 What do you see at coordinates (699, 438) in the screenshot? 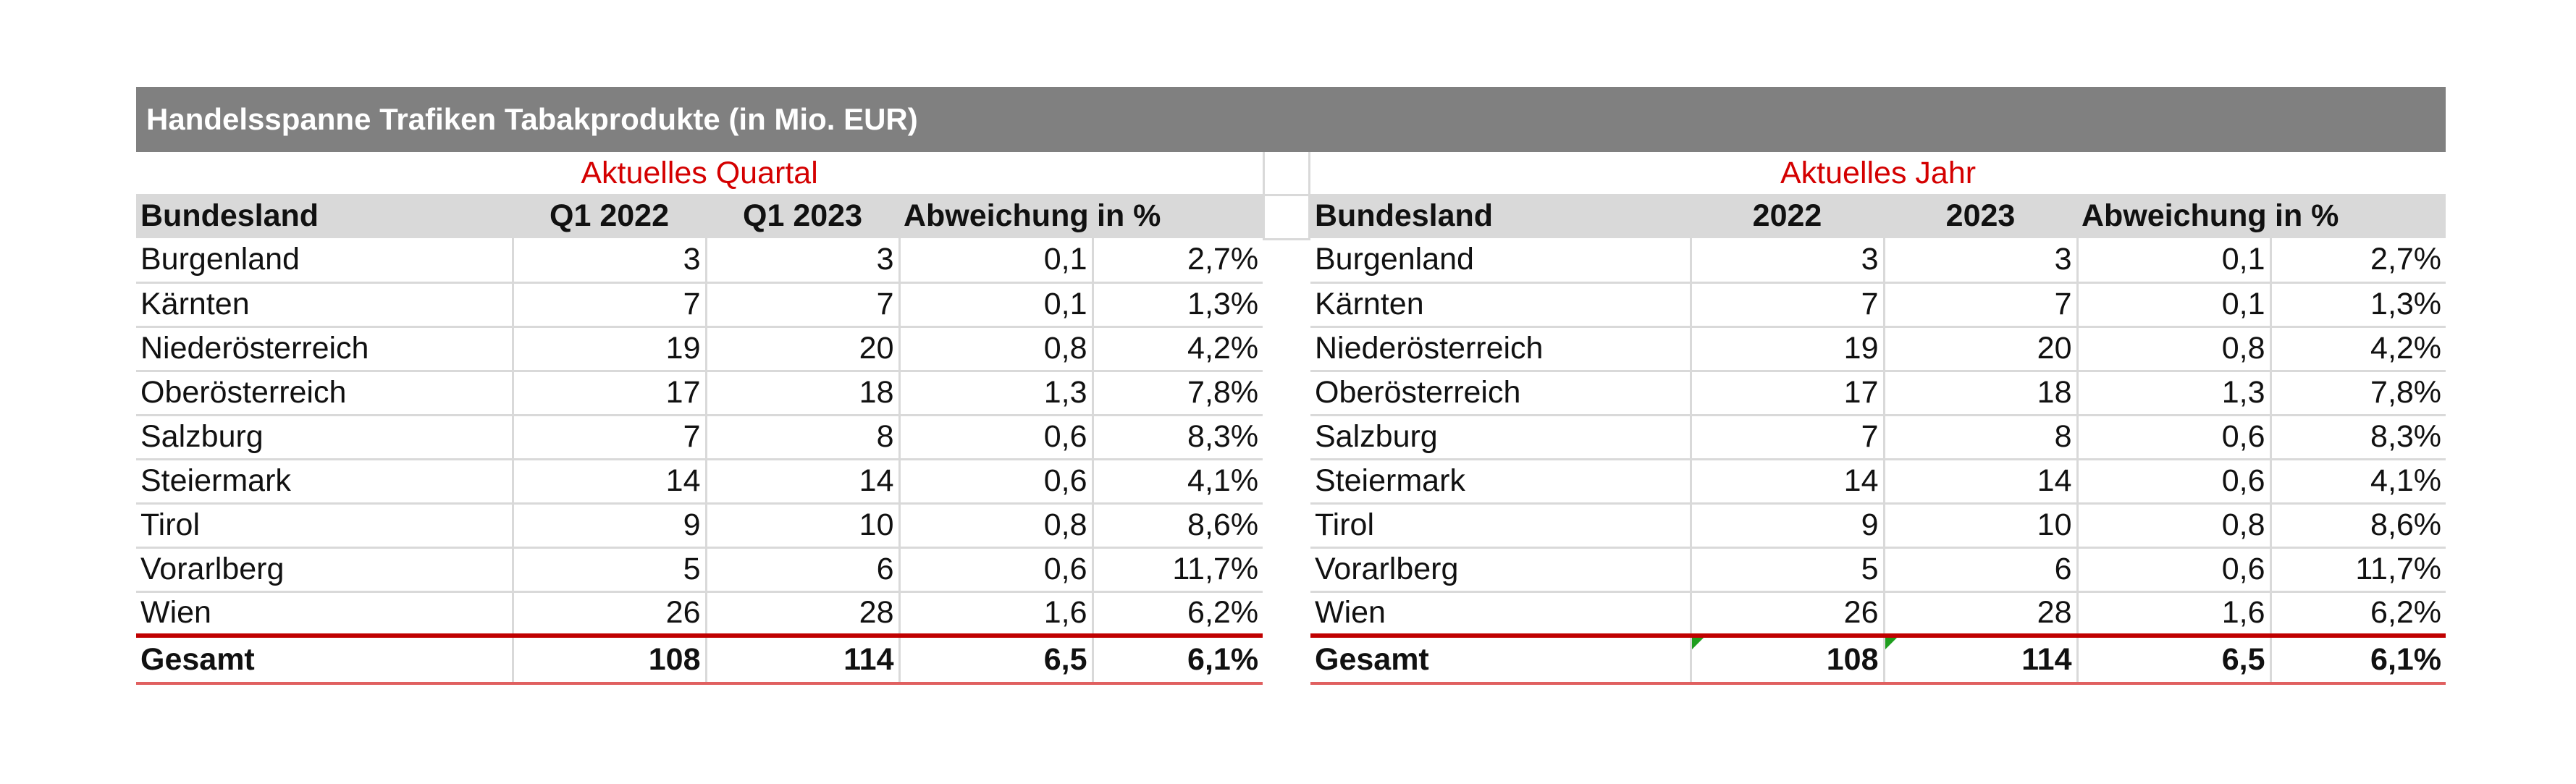
I see `table-row: Salzburg 7 8 0,6 8,3%` at bounding box center [699, 438].